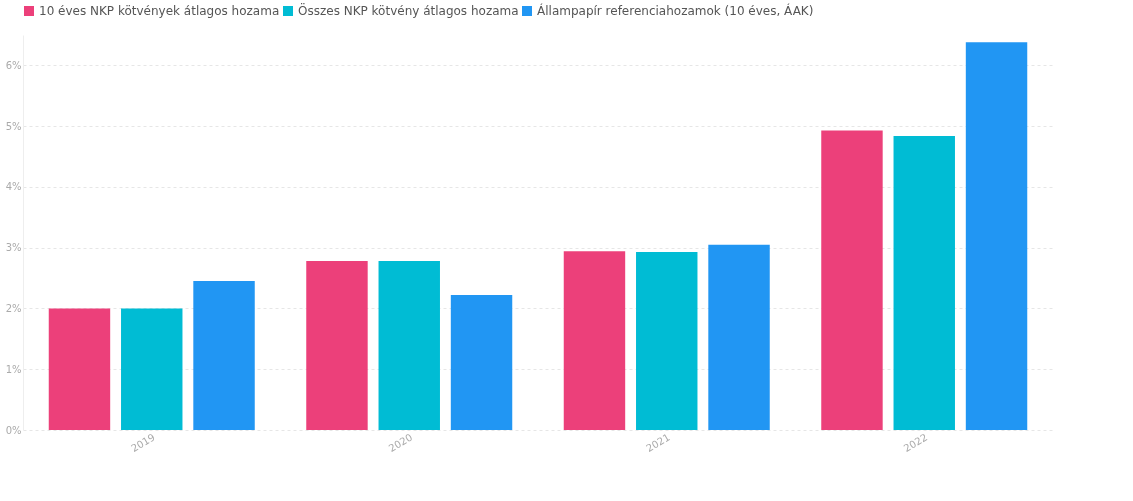 Image resolution: width=1133 pixels, height=501 pixels. What do you see at coordinates (13, 126) in the screenshot?
I see `y-tick-label: 5%` at bounding box center [13, 126].